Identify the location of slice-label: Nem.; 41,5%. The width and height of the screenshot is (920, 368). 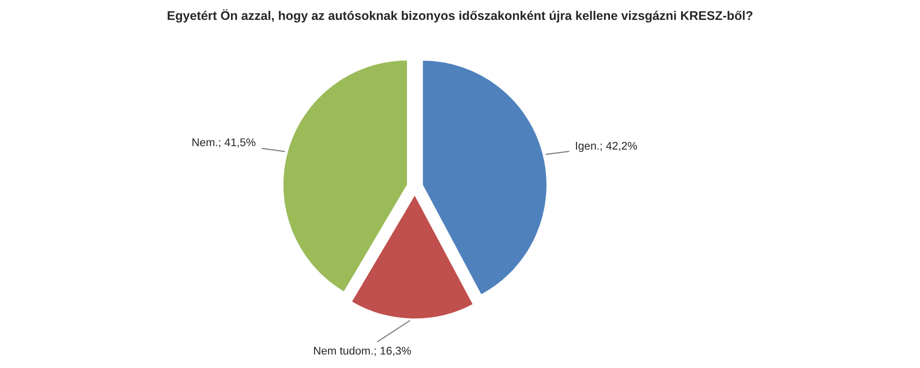
(224, 143).